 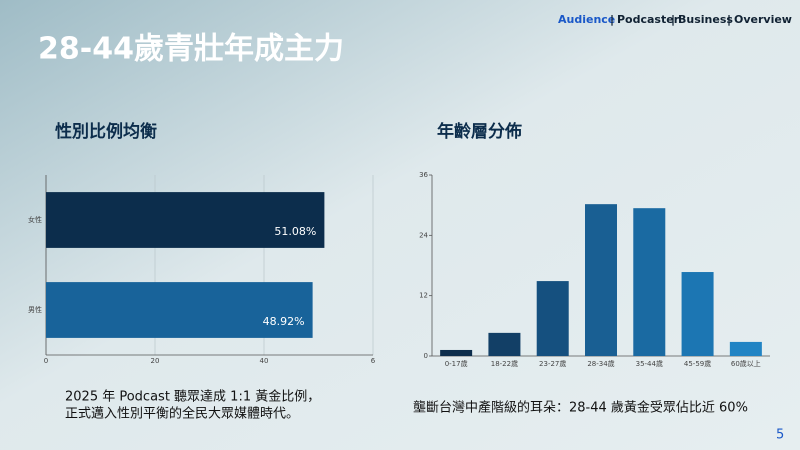 What do you see at coordinates (423, 175) in the screenshot?
I see `y-tick-label: 36` at bounding box center [423, 175].